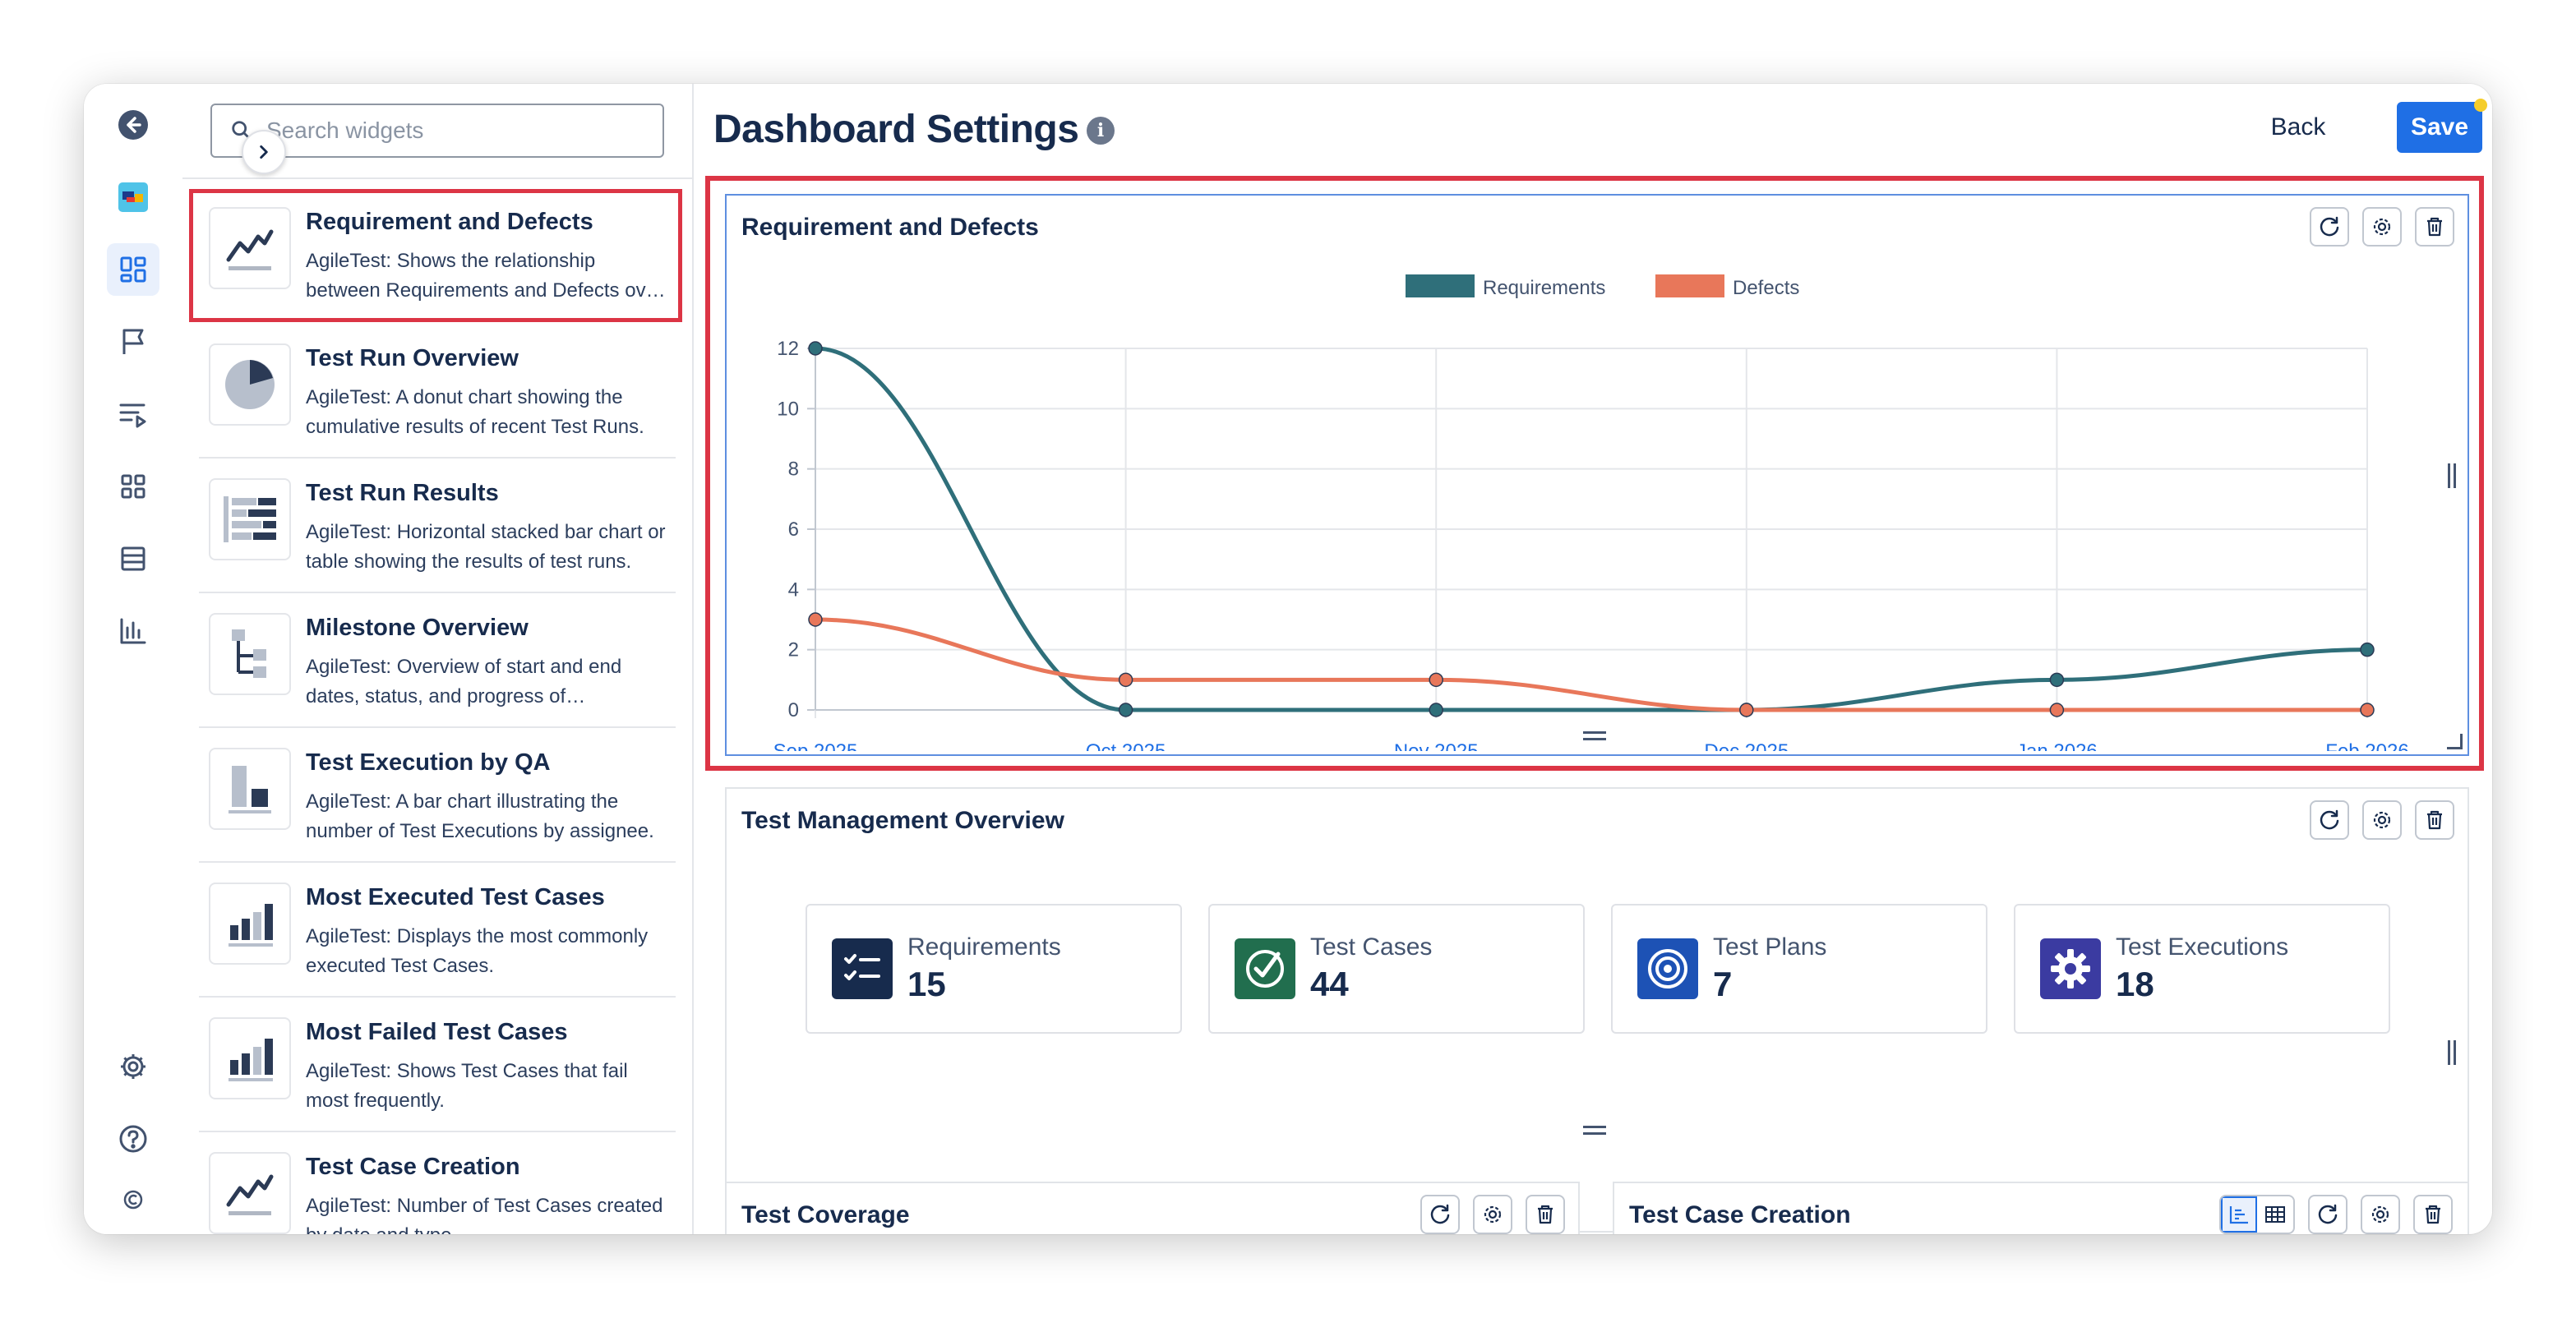  Describe the element at coordinates (133, 1066) in the screenshot. I see `settings-gear-icon` at that location.